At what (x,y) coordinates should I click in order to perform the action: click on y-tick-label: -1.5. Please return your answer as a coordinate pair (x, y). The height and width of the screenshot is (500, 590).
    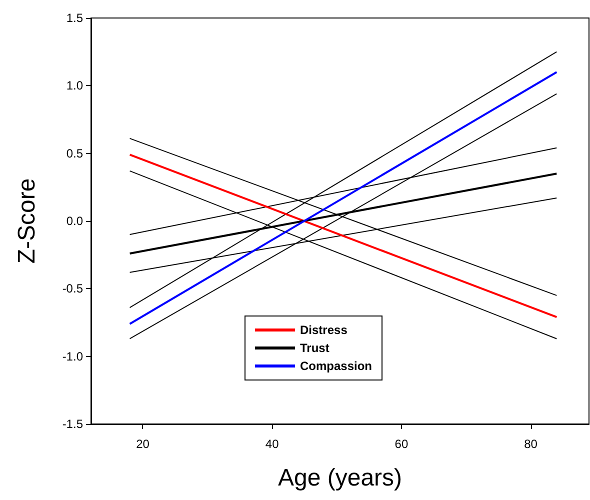
    Looking at the image, I should click on (73, 424).